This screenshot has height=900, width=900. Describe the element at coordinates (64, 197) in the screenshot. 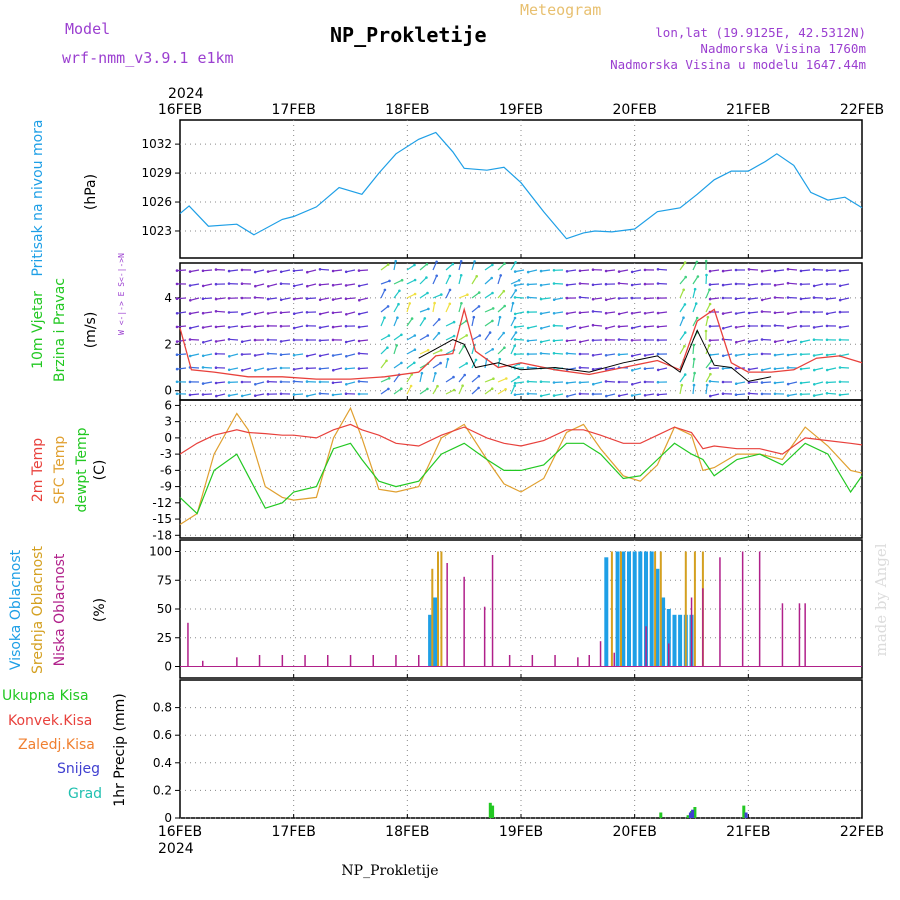

I see `pressure-labels: Pritisak na nivou mora (hPa)` at that location.